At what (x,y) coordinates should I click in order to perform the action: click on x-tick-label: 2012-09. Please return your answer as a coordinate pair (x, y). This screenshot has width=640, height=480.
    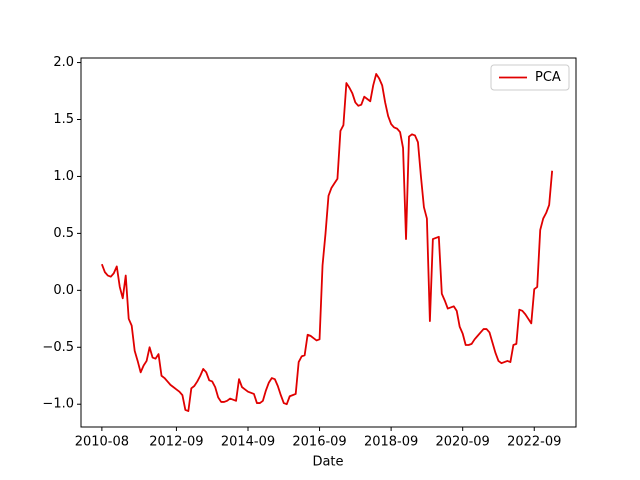
    Looking at the image, I should click on (176, 442).